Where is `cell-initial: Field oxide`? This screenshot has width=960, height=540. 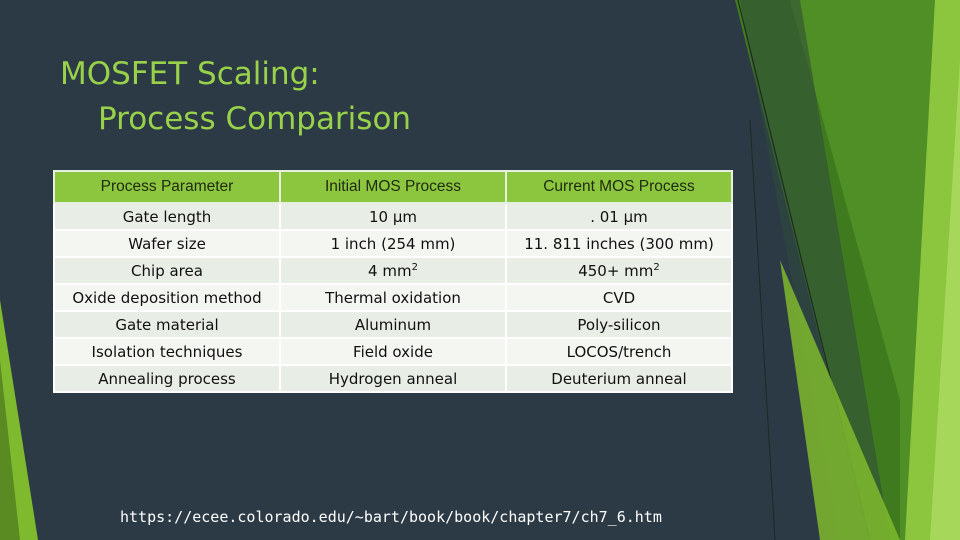
cell-initial: Field oxide is located at coordinates (393, 351).